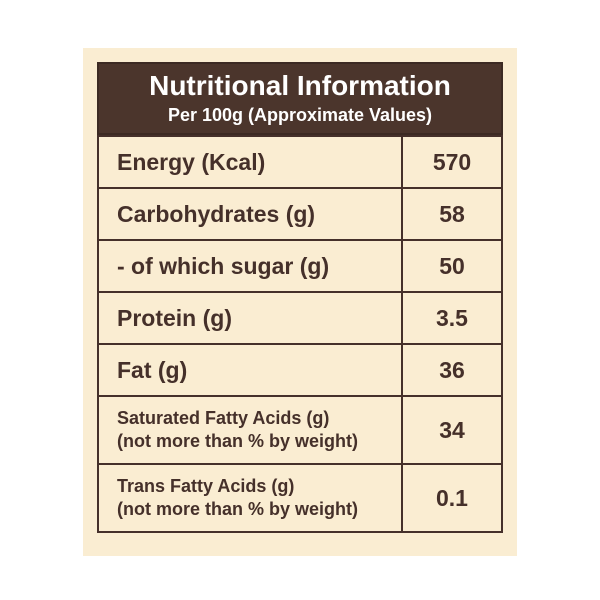 The image size is (600, 600). What do you see at coordinates (452, 266) in the screenshot?
I see `nutrient-value: 50` at bounding box center [452, 266].